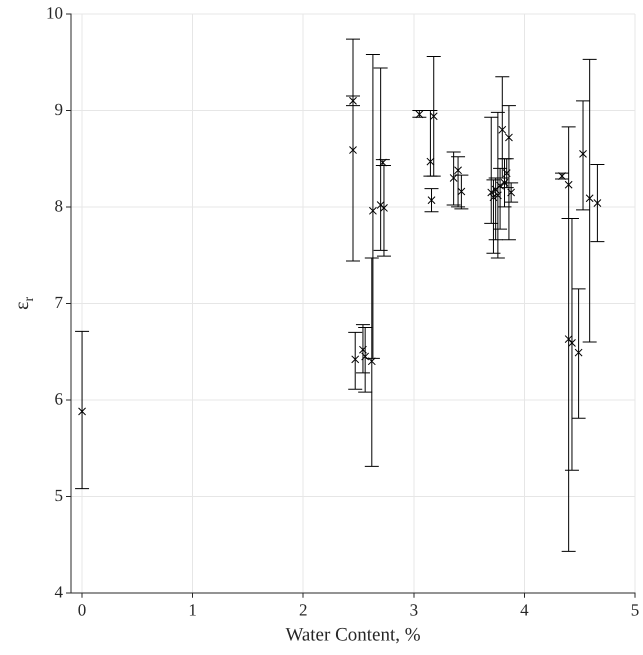 The image size is (643, 655). I want to click on x-tick-label: 1, so click(192, 610).